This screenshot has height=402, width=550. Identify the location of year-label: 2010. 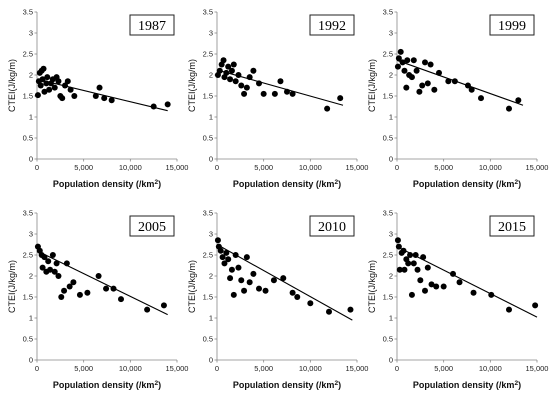
(332, 227).